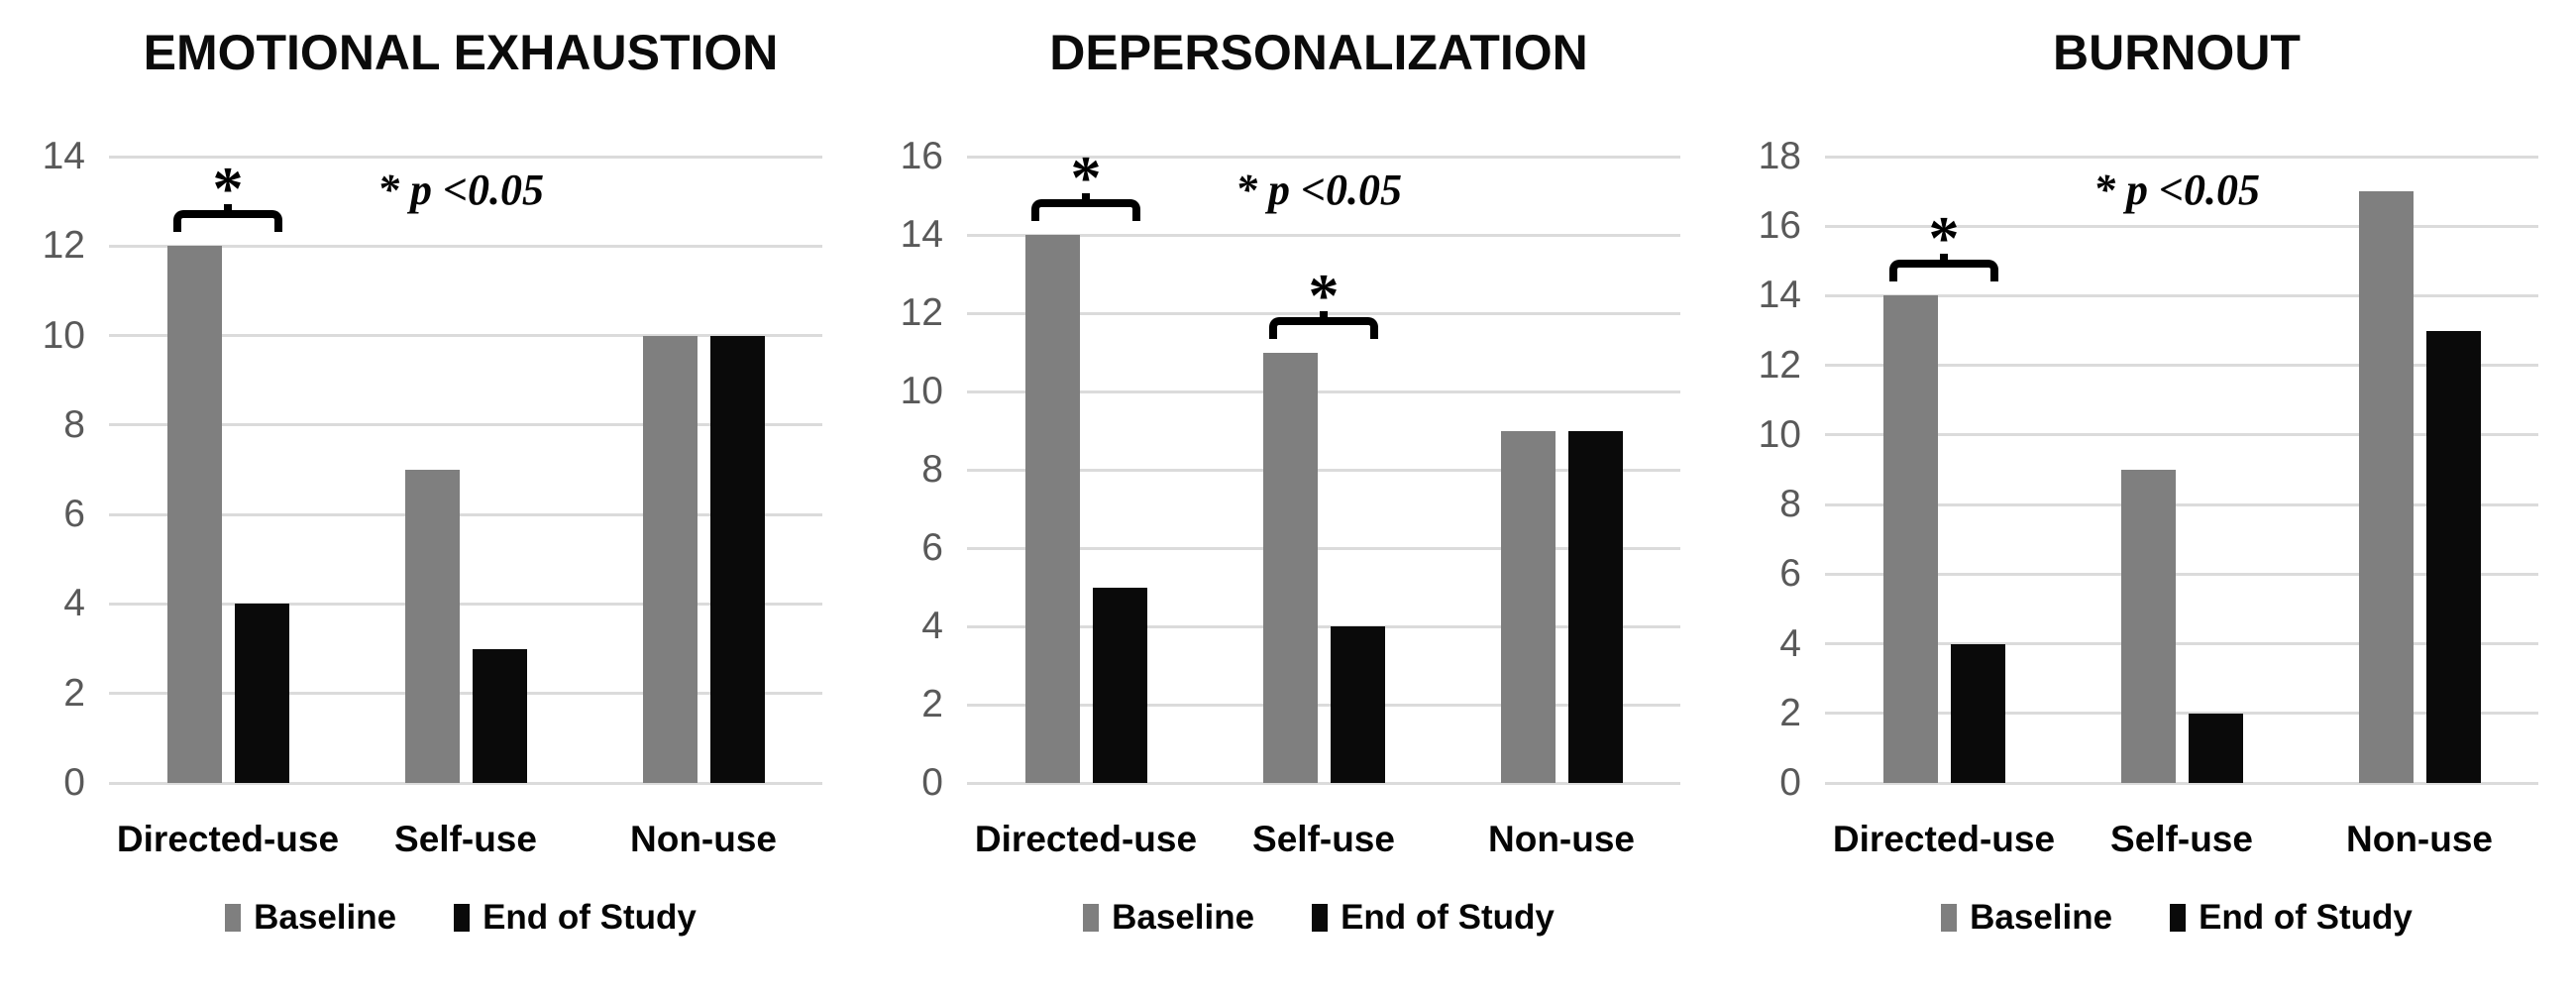 Image resolution: width=2576 pixels, height=1001 pixels. What do you see at coordinates (1561, 839) in the screenshot?
I see `x-axis-label-non-use: Non-use` at bounding box center [1561, 839].